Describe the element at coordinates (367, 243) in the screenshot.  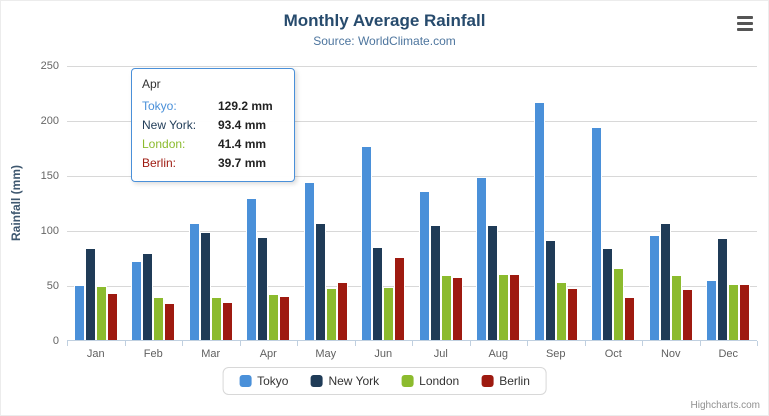
I see `bar-tokyo-jun` at that location.